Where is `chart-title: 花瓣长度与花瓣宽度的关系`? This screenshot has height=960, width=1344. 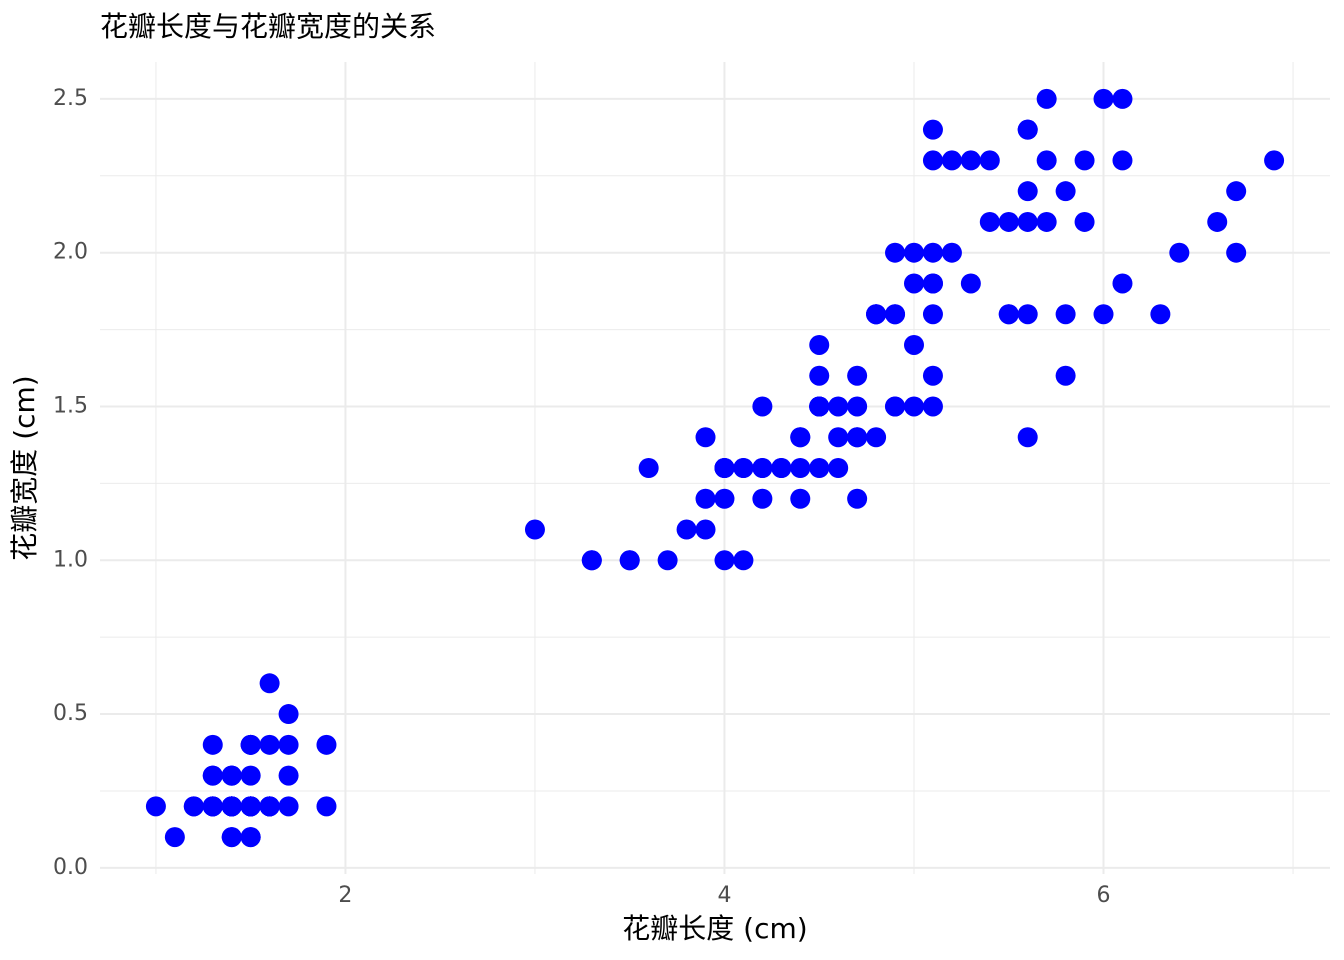
chart-title: 花瓣长度与花瓣宽度的关系 is located at coordinates (268, 26).